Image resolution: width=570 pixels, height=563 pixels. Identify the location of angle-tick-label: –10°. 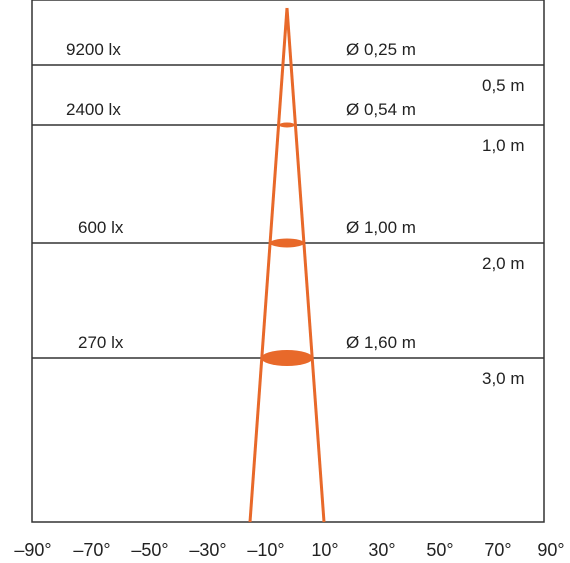
(265, 550).